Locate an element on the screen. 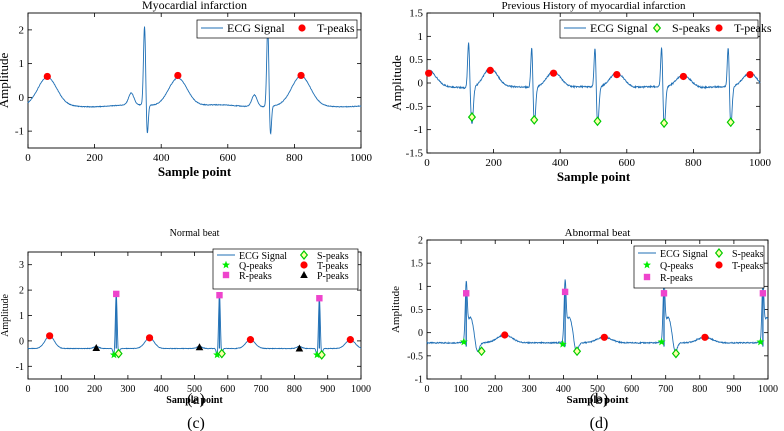 This screenshot has width=784, height=431. chart-2-xtick-label: 300 is located at coordinates (127, 389).